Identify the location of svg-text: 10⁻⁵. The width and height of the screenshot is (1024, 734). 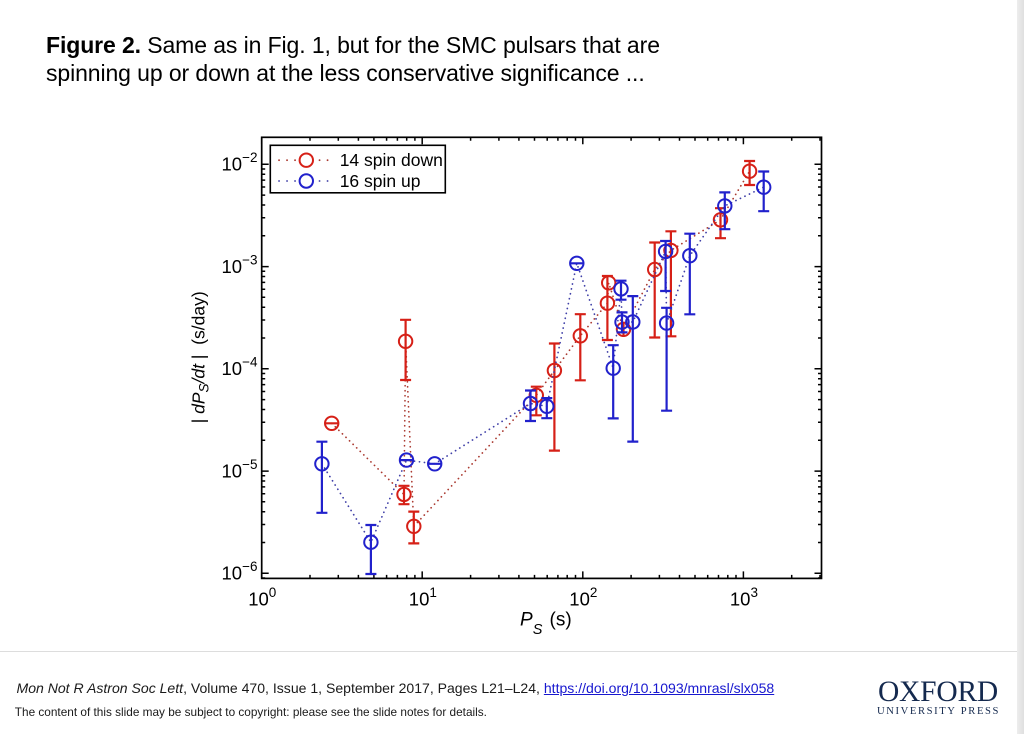
(240, 469).